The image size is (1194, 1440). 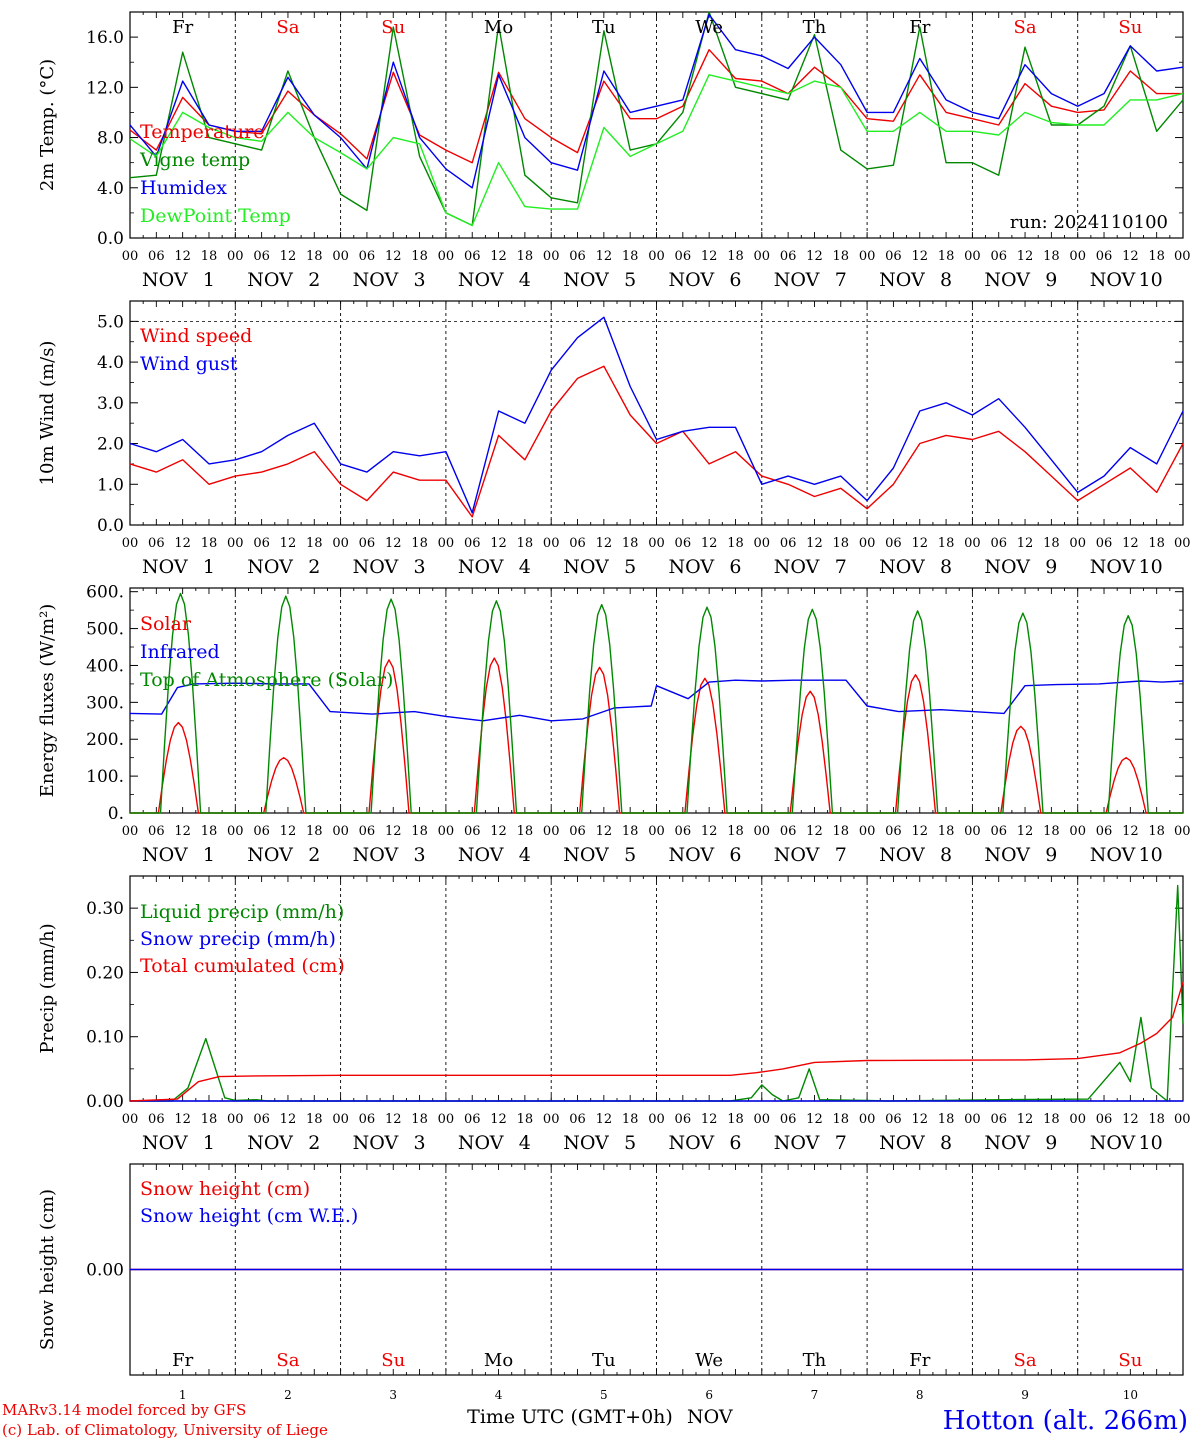 What do you see at coordinates (266, 680) in the screenshot?
I see `legend-entry: Top of Atmosphere (Solar)` at bounding box center [266, 680].